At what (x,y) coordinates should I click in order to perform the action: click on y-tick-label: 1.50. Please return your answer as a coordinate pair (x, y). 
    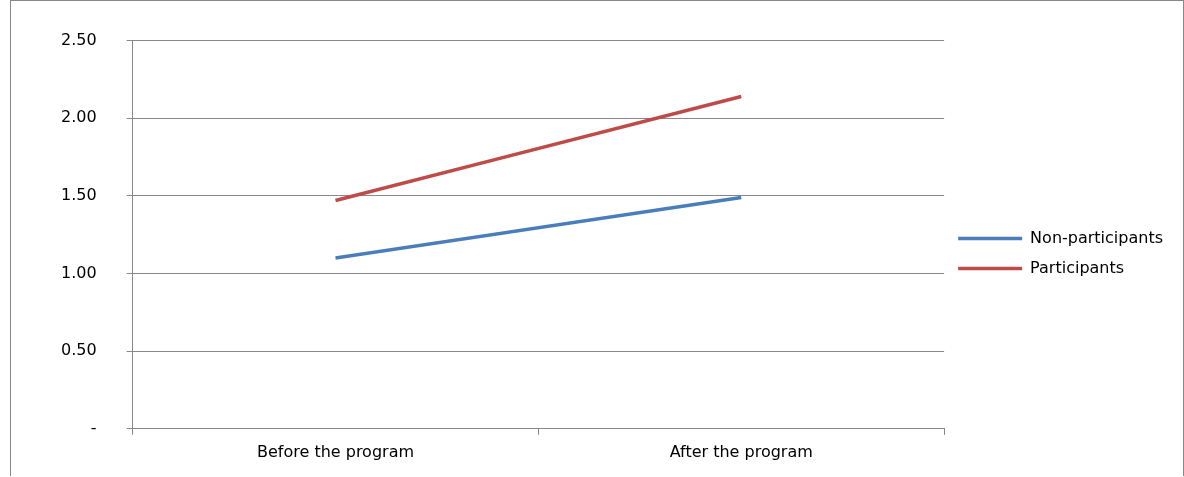
    Looking at the image, I should click on (79, 195).